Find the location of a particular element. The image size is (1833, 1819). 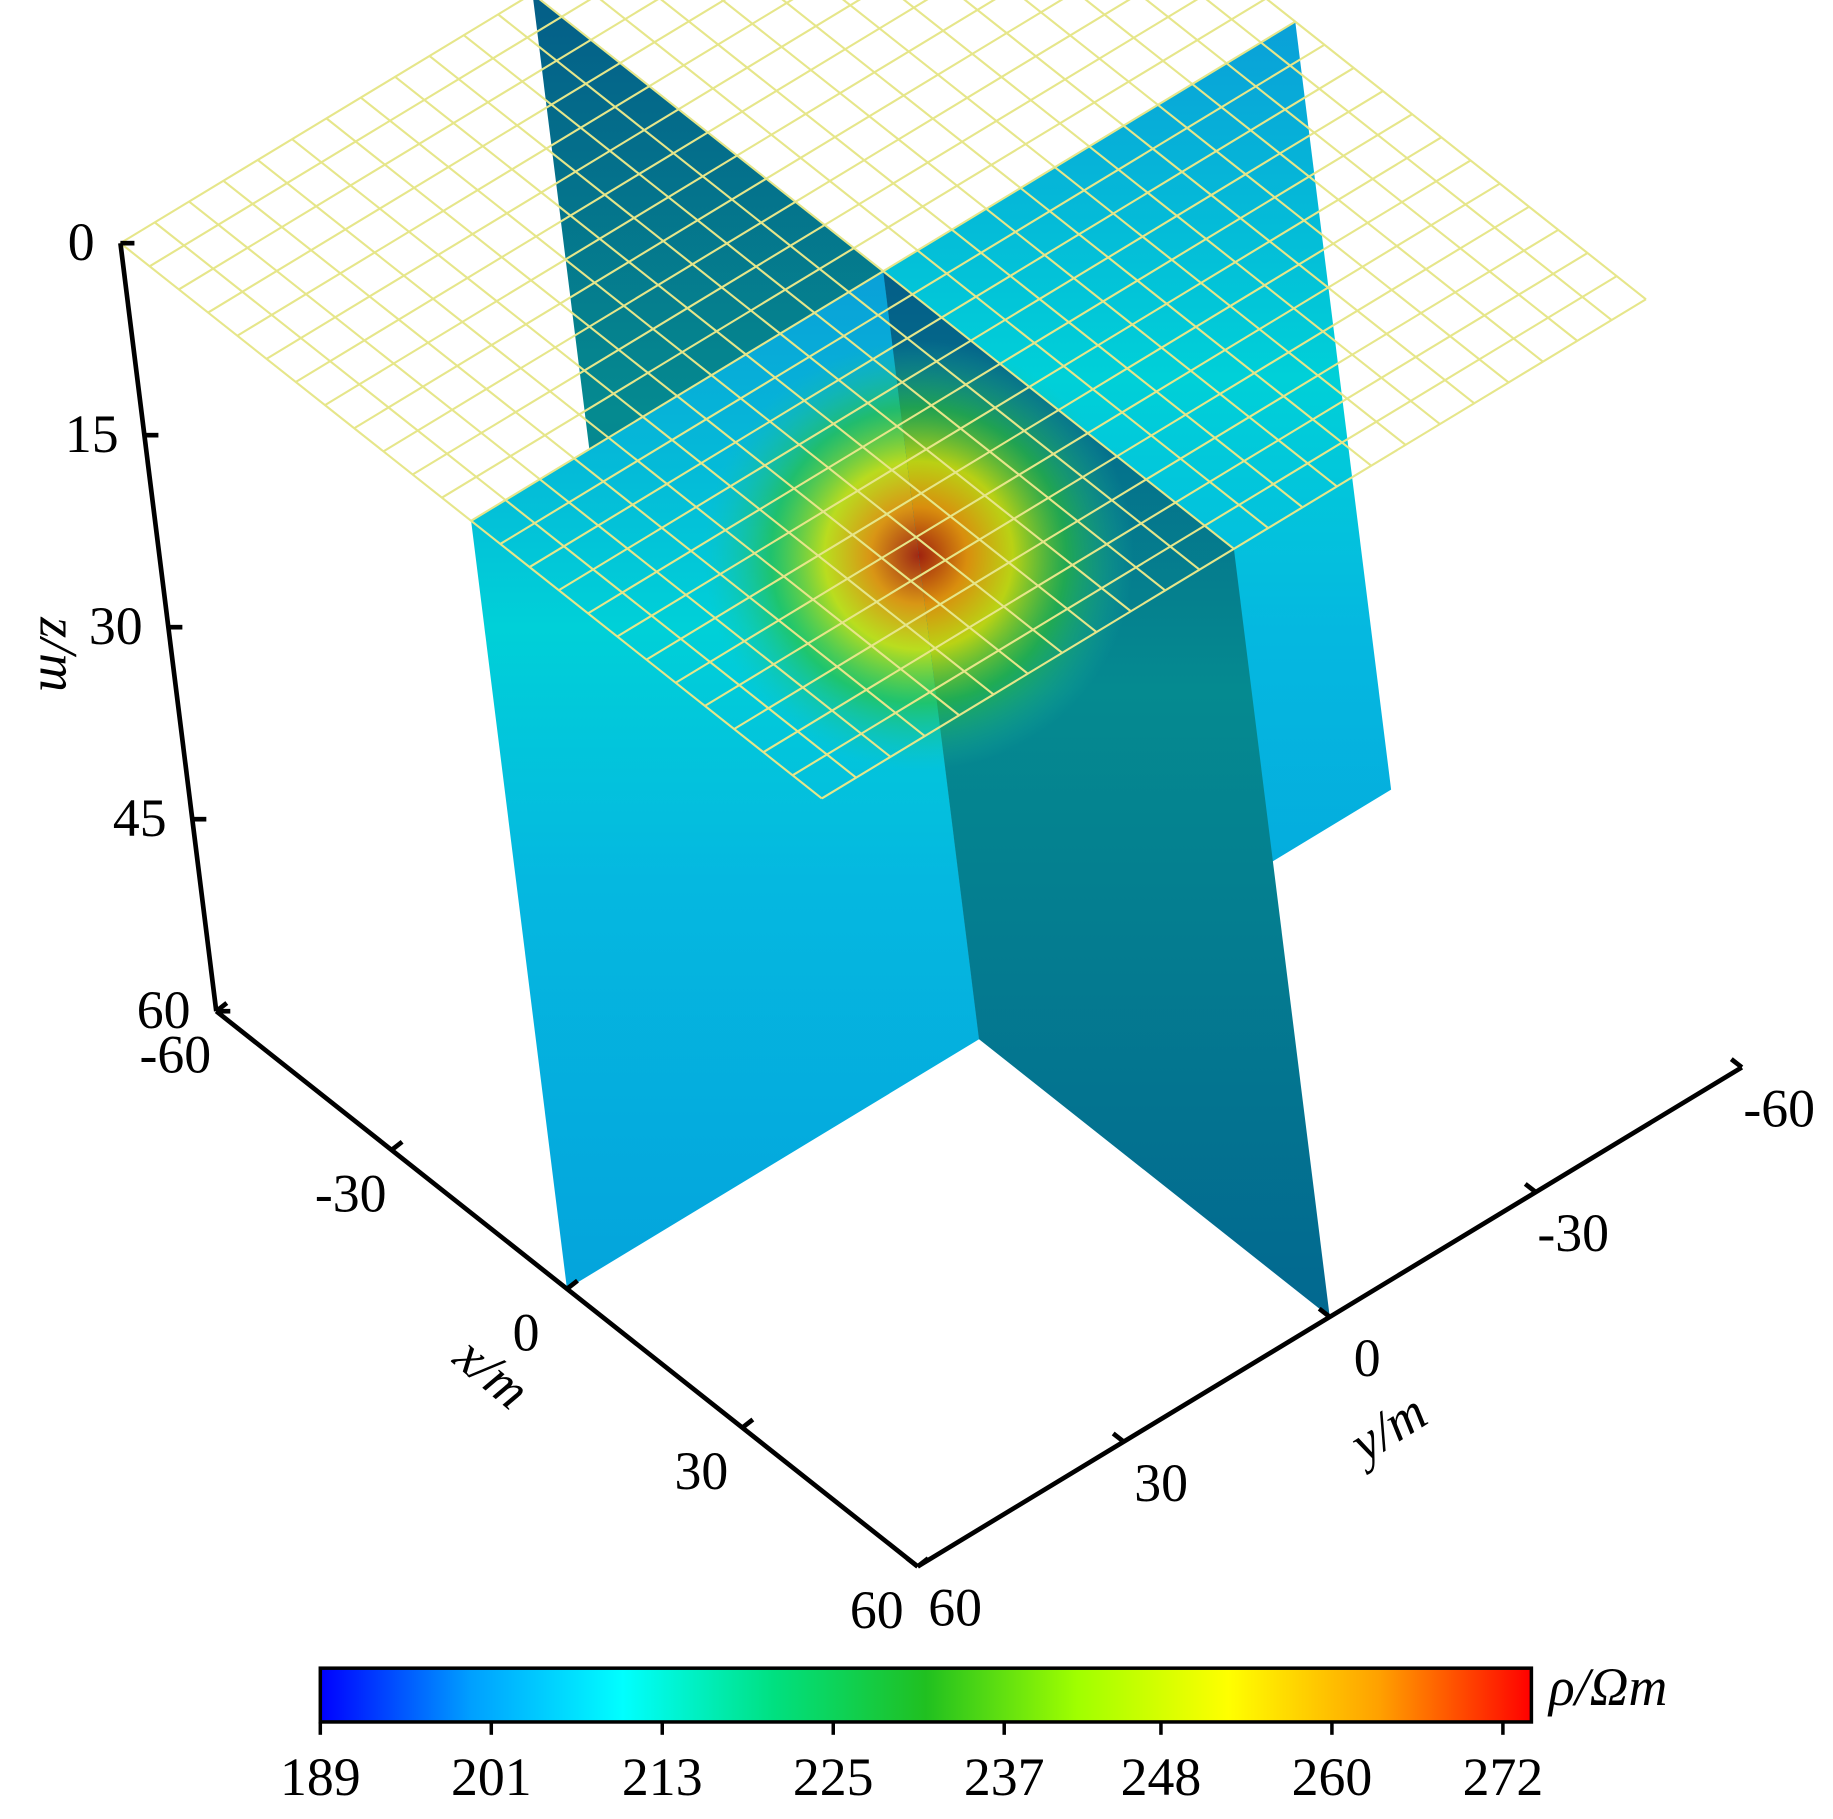

y-tick-label: 30 is located at coordinates (1161, 1483).